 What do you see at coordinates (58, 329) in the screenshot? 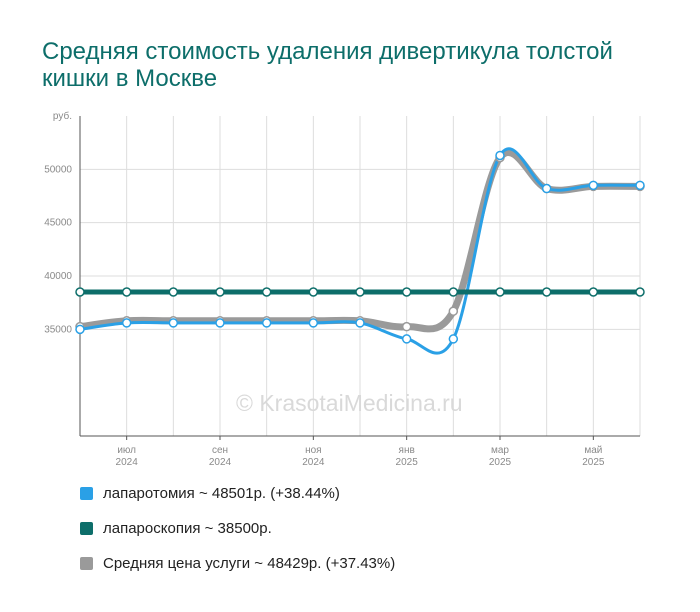
I see `y-tick-label: 35000` at bounding box center [58, 329].